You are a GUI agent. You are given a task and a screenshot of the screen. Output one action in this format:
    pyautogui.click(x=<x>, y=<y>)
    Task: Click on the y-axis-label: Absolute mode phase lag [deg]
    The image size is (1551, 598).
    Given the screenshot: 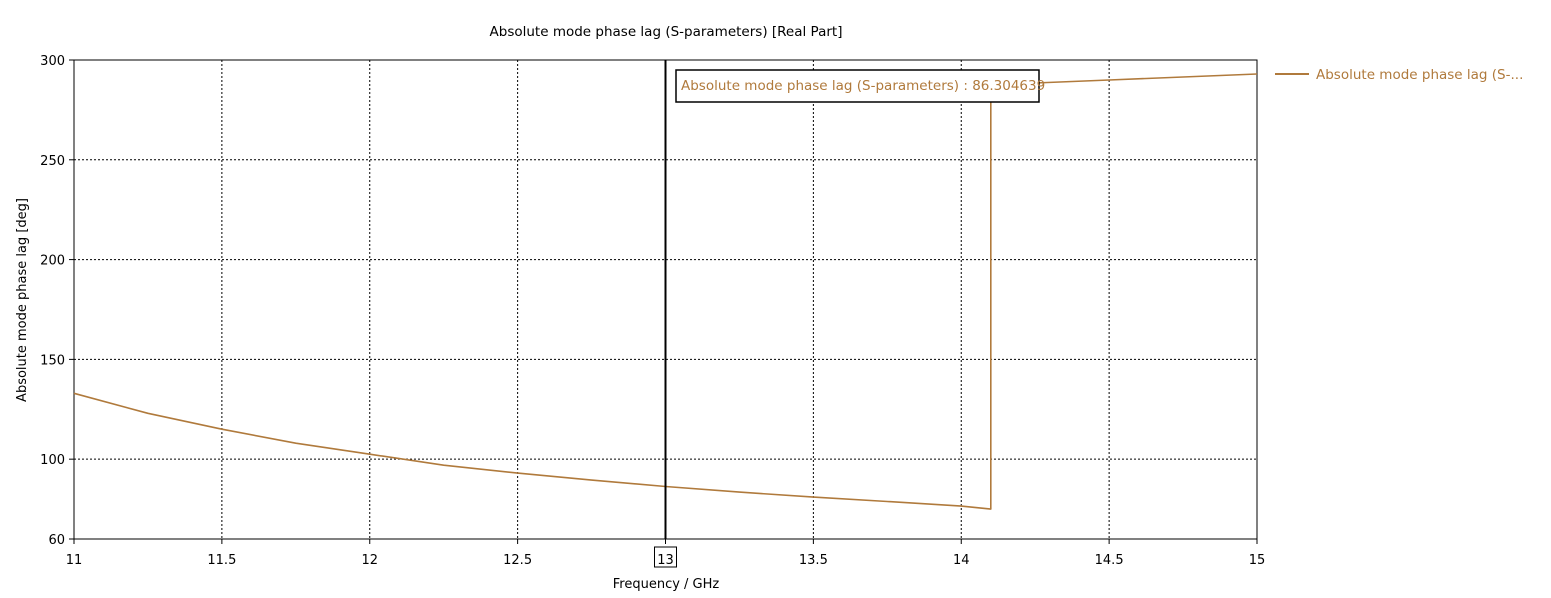 What is the action you would take?
    pyautogui.click(x=22, y=300)
    